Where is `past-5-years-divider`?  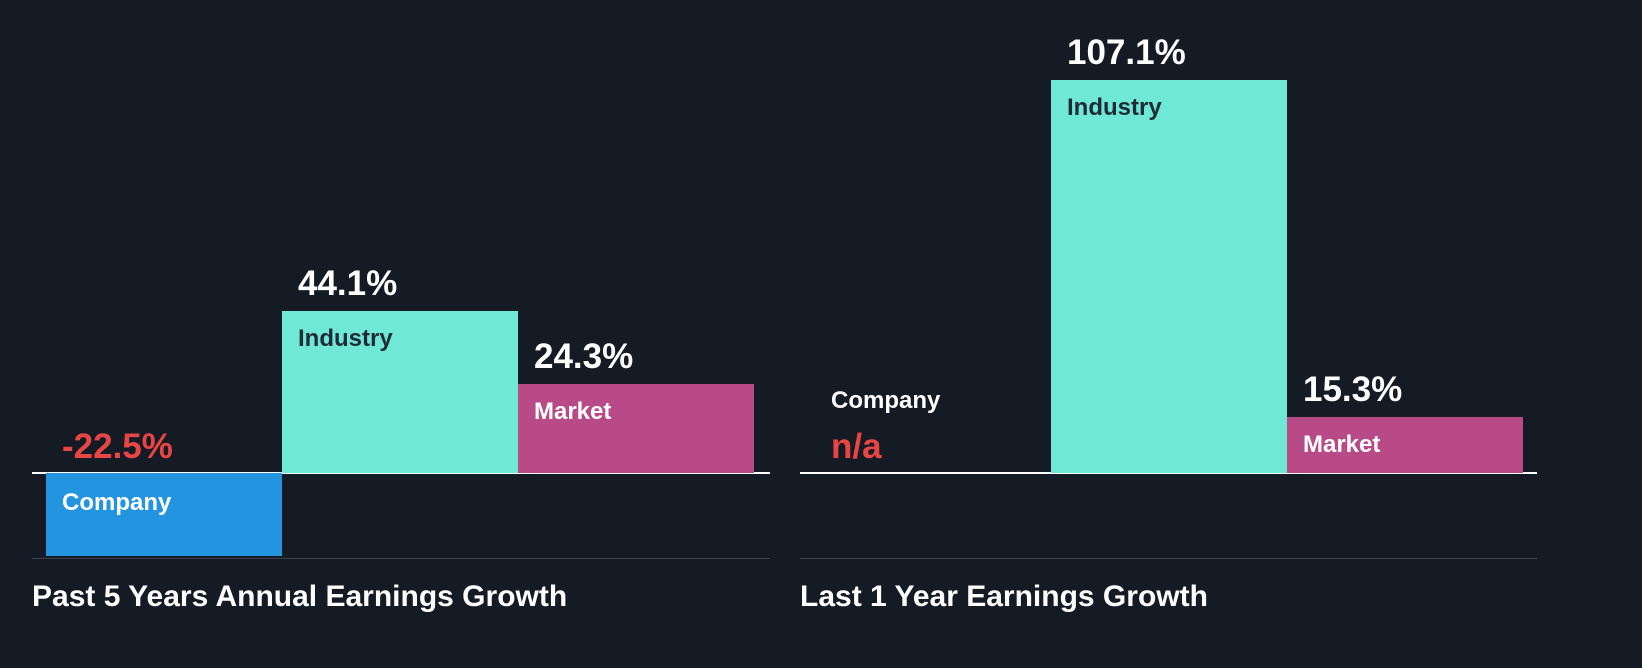
past-5-years-divider is located at coordinates (401, 558).